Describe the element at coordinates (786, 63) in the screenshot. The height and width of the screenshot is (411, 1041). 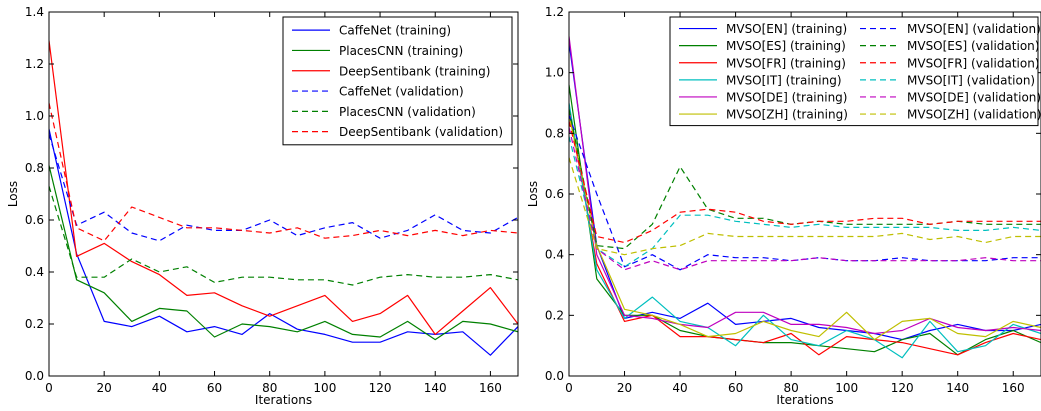
I see `legend-label-2: MVSO[FR] (training)` at that location.